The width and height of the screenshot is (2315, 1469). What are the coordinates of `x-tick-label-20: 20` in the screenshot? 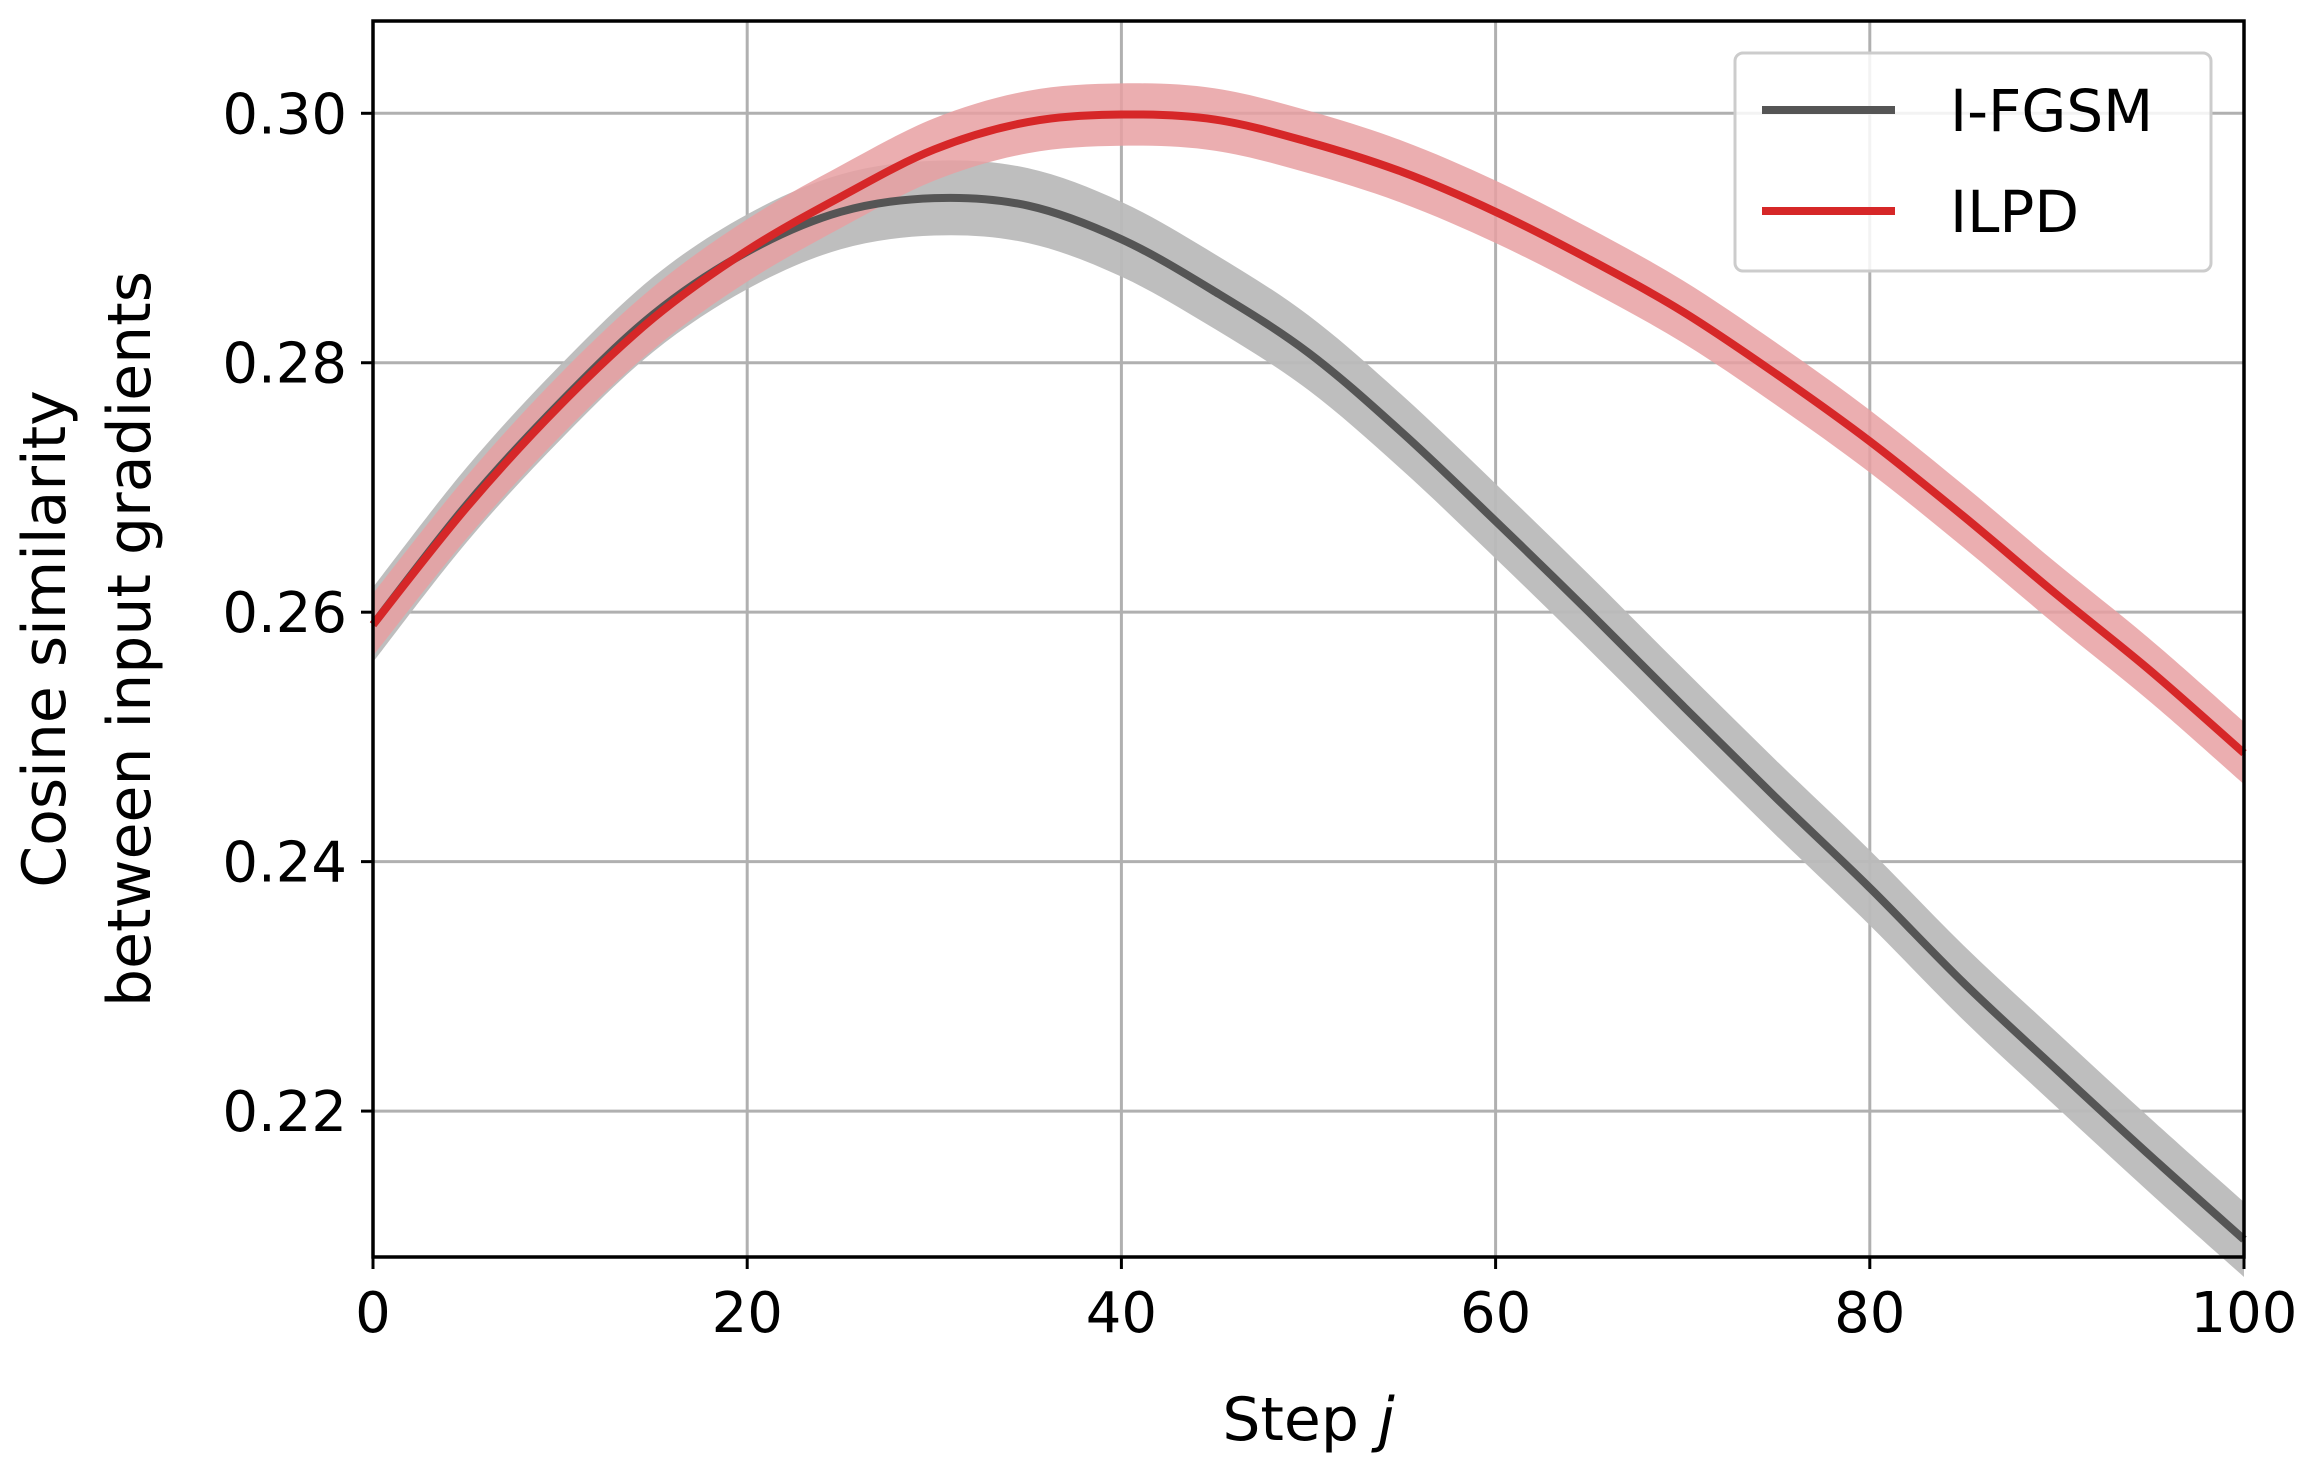 It's located at (747, 1313).